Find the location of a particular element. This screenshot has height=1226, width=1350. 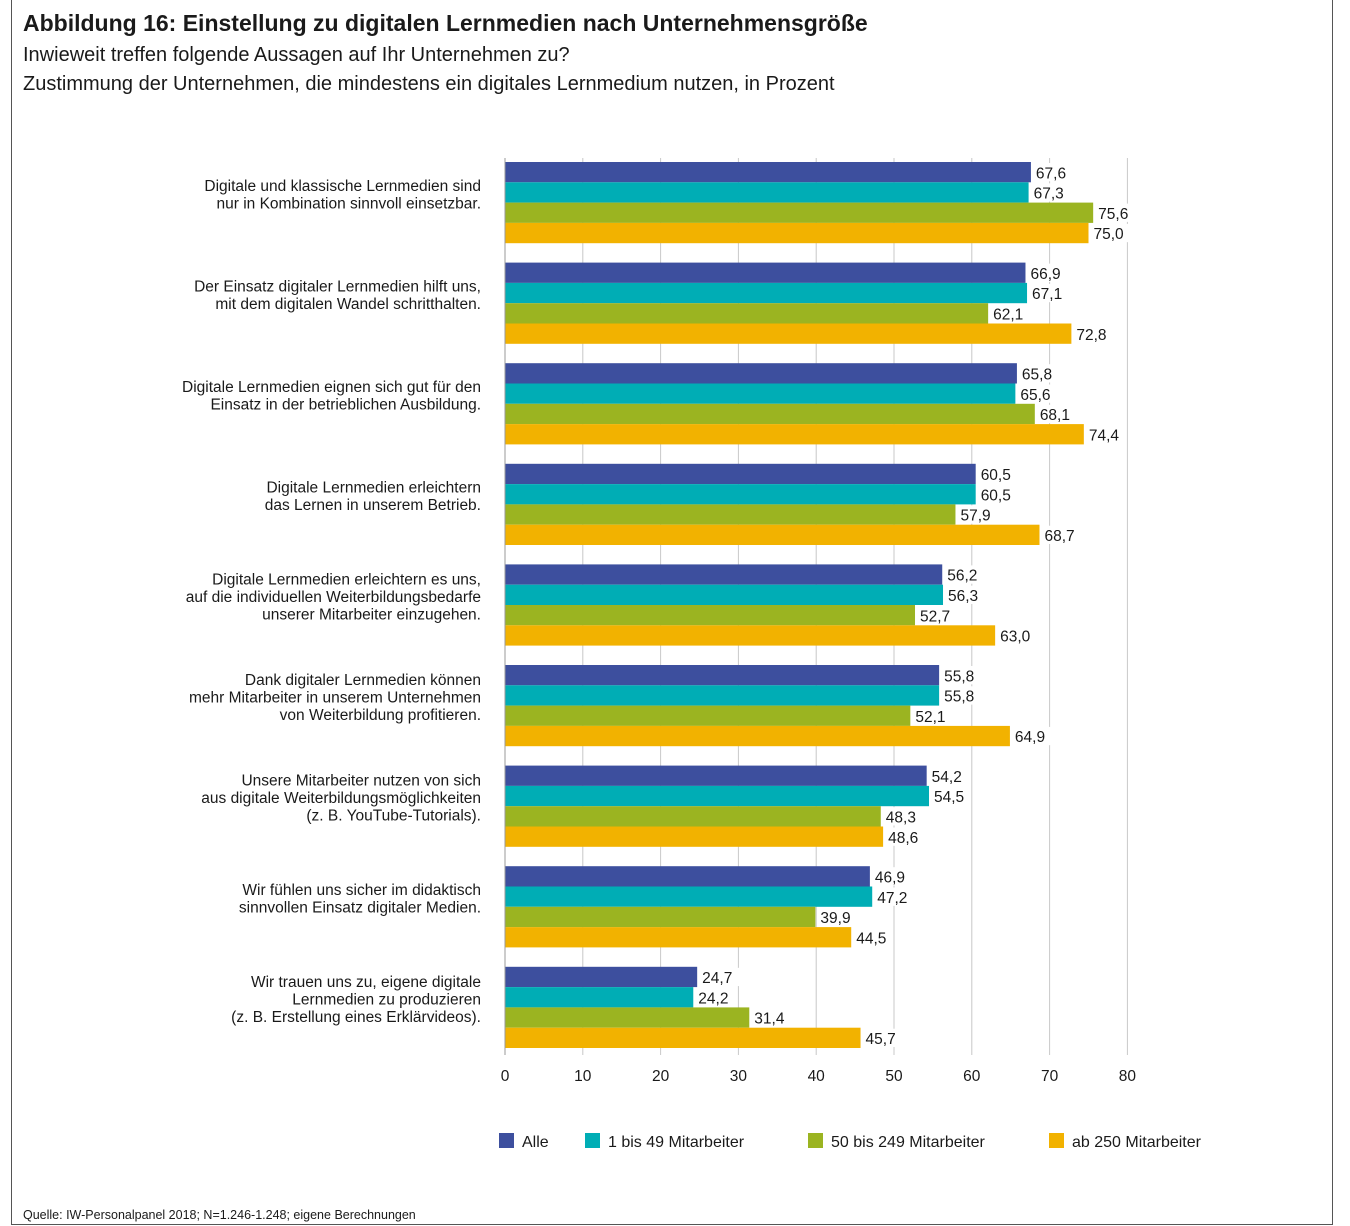

category-label: Wir fühlen uns sicher im didaktisch is located at coordinates (361, 890).